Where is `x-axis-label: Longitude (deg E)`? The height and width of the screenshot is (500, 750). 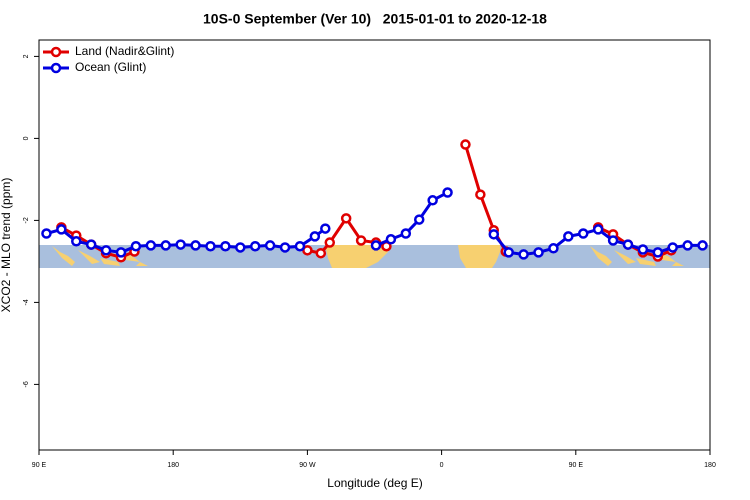
x-axis-label: Longitude (deg E) is located at coordinates (374, 483).